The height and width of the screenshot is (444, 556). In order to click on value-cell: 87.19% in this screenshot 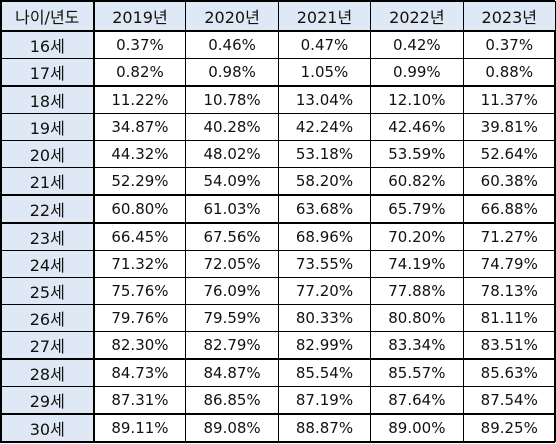, I will do `click(324, 400)`.